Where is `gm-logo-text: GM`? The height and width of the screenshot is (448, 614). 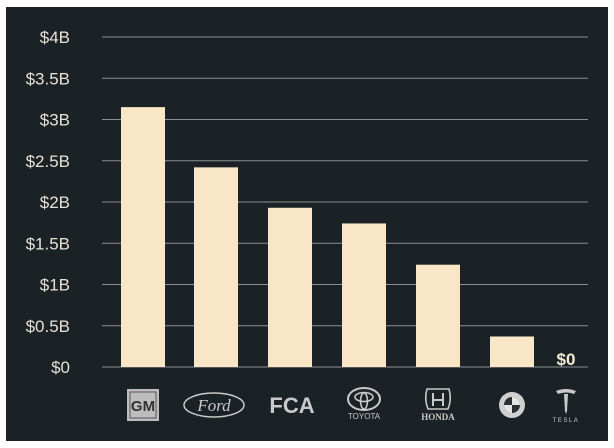 gm-logo-text: GM is located at coordinates (143, 406).